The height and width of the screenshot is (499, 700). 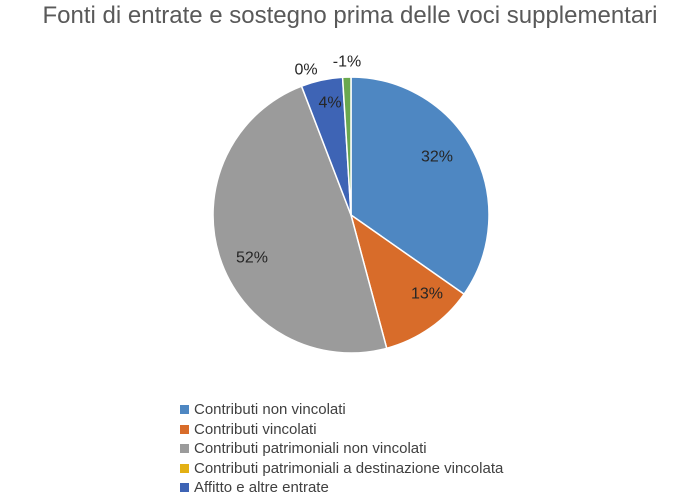 What do you see at coordinates (261, 488) in the screenshot?
I see `legend-label: Affitto e altre entrate` at bounding box center [261, 488].